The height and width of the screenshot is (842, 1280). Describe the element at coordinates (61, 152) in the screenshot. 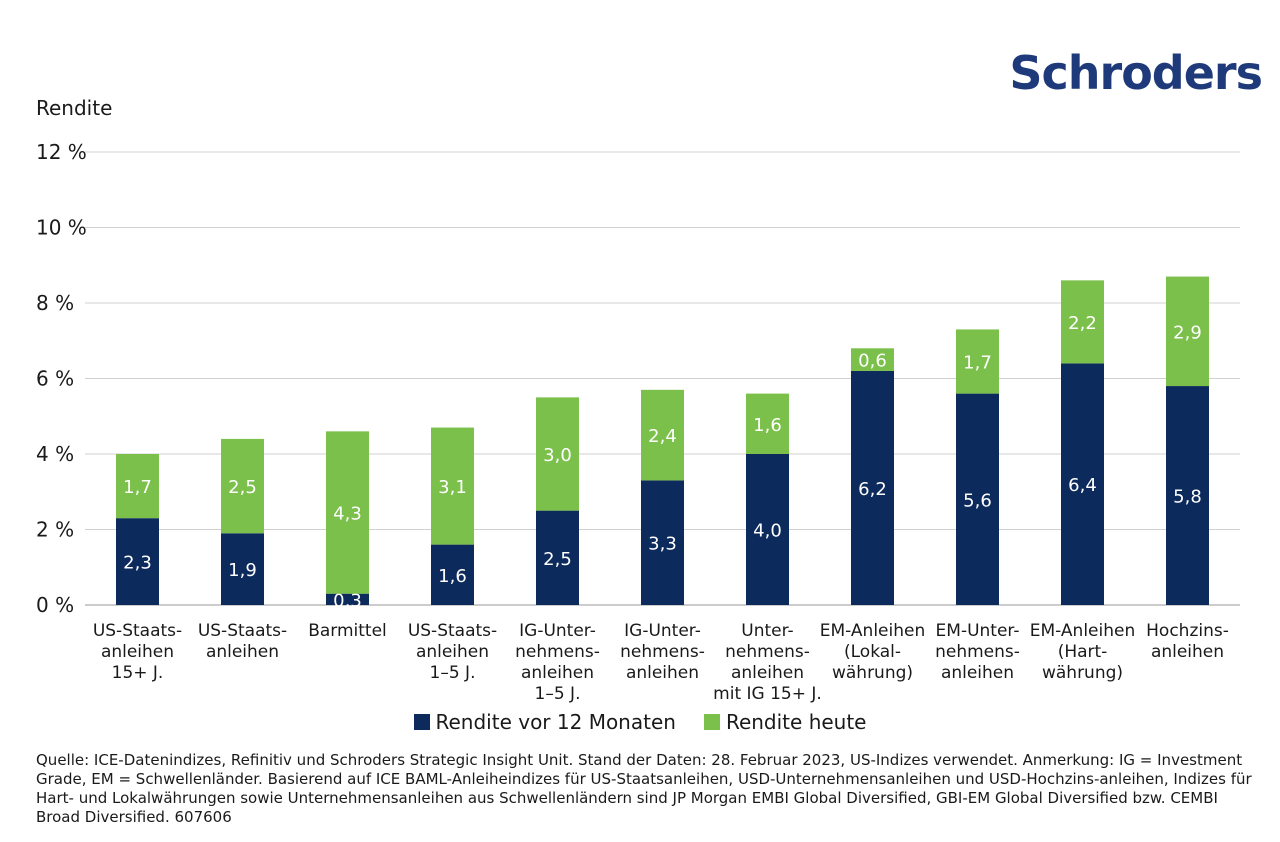

I see `y-tick-label: 12 %` at that location.